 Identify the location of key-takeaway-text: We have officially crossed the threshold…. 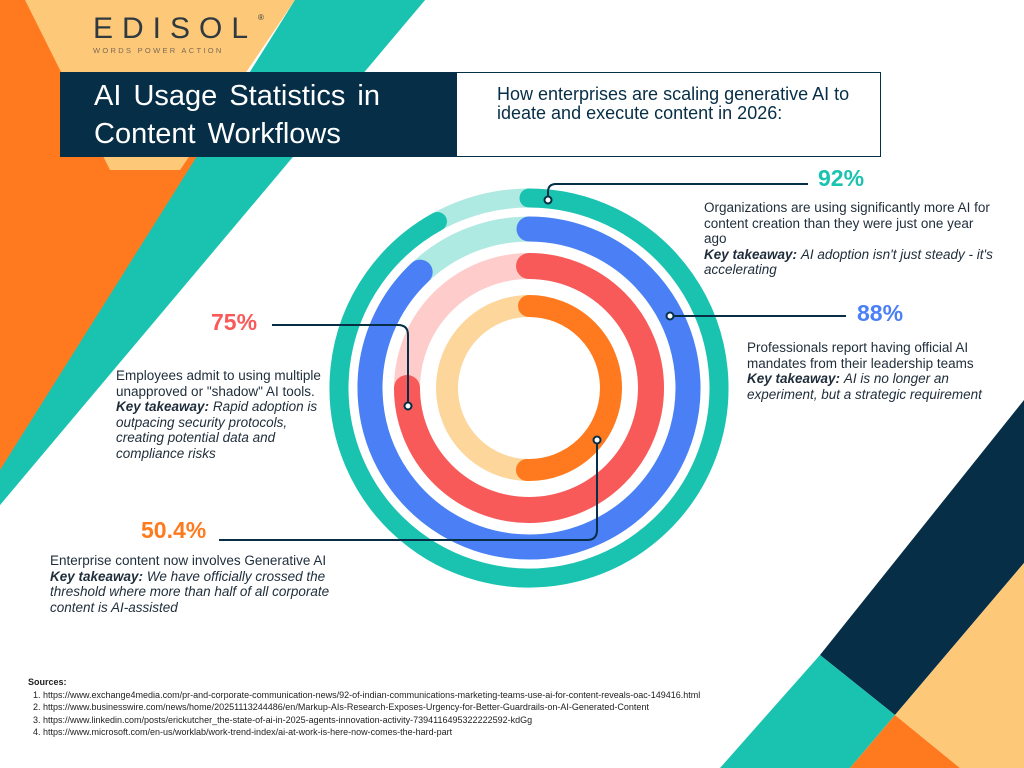
(190, 591).